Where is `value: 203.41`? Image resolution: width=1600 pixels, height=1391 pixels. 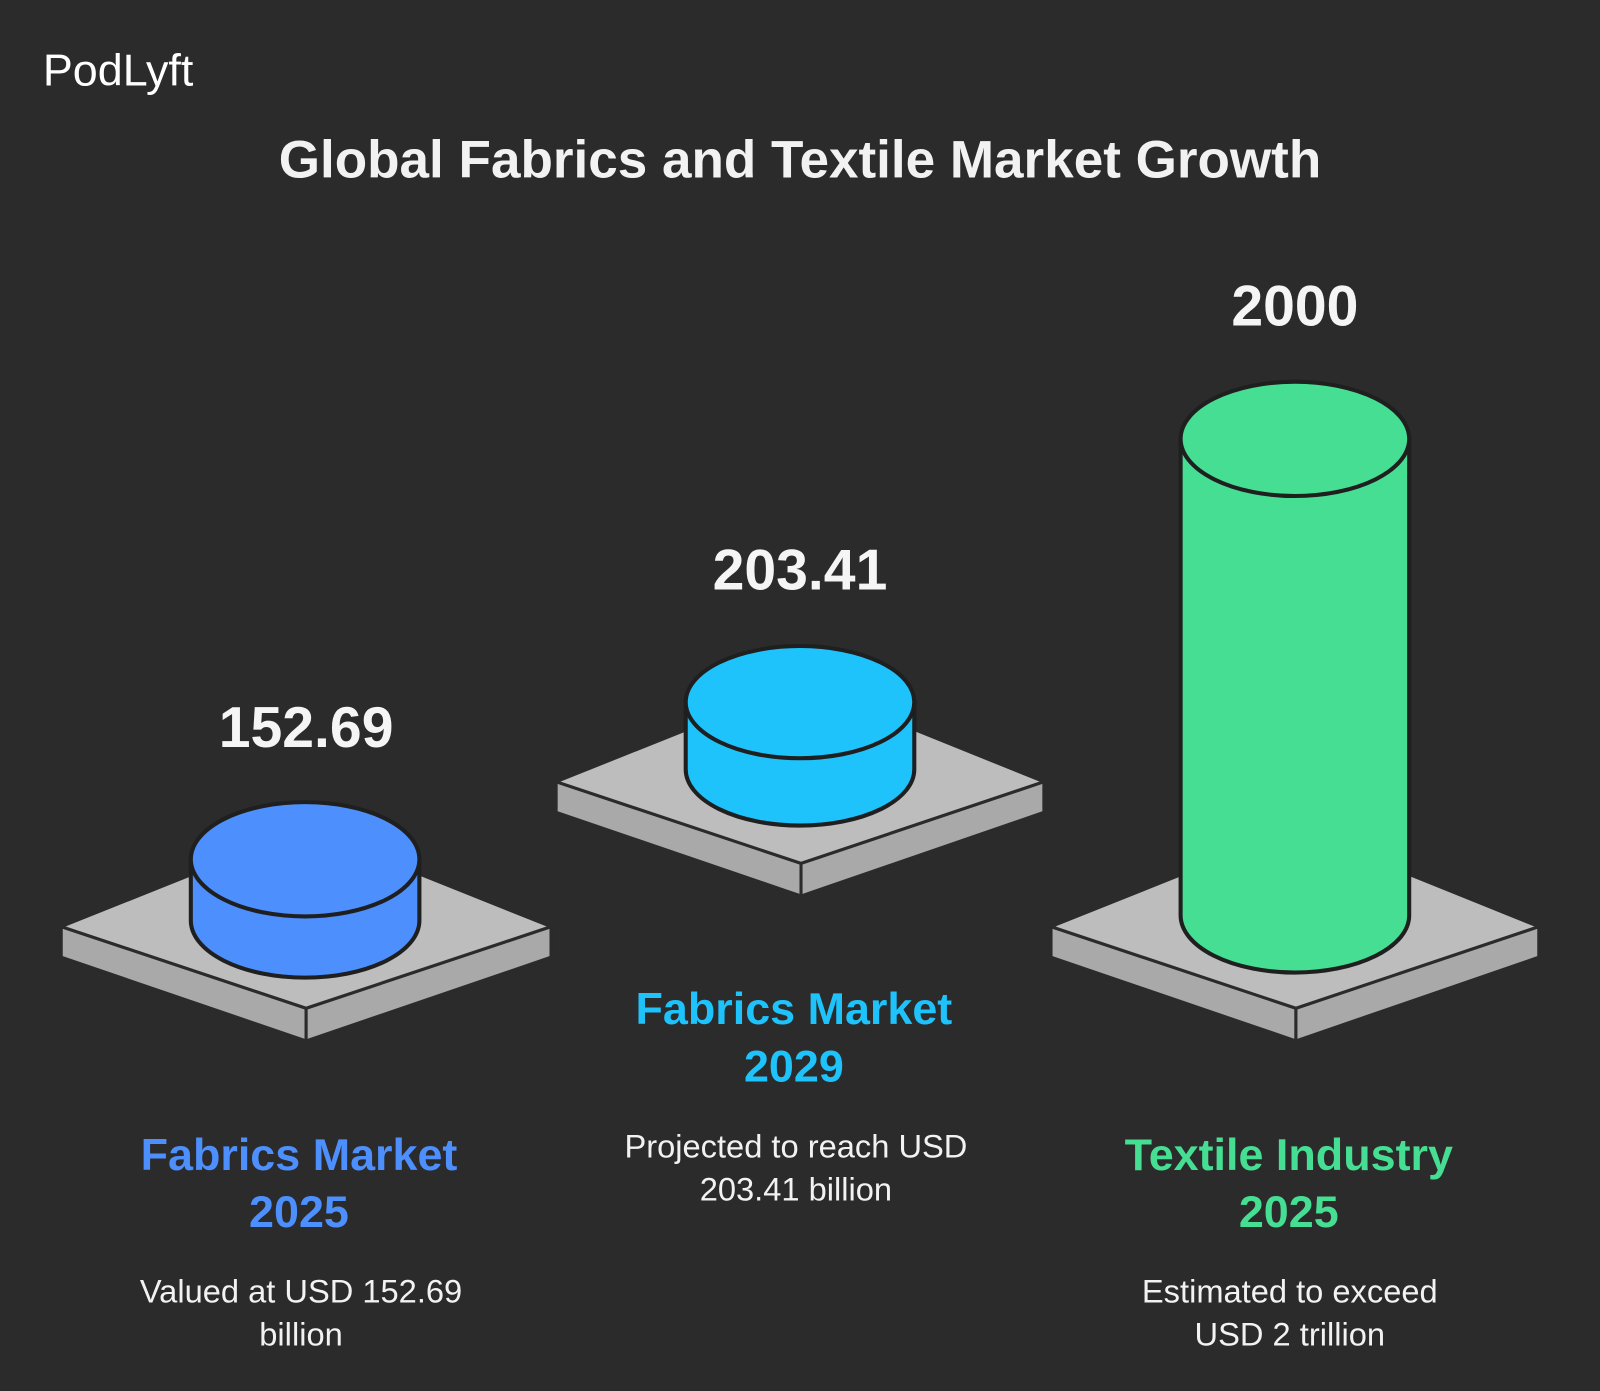
value: 203.41 is located at coordinates (800, 571).